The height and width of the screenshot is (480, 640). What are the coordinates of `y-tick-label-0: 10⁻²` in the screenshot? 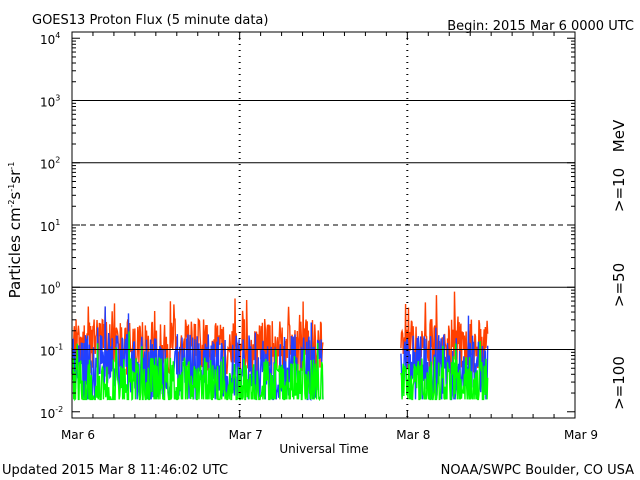 It's located at (51, 413).